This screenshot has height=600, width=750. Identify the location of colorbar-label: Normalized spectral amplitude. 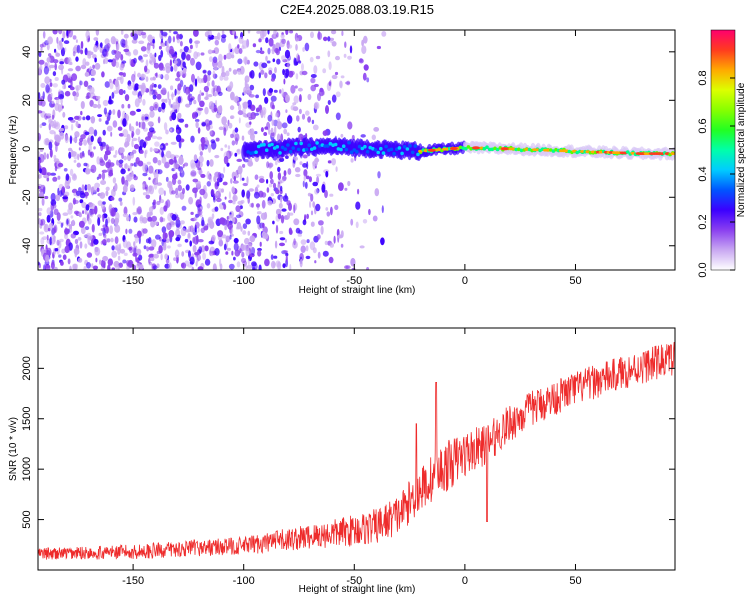
(741, 149).